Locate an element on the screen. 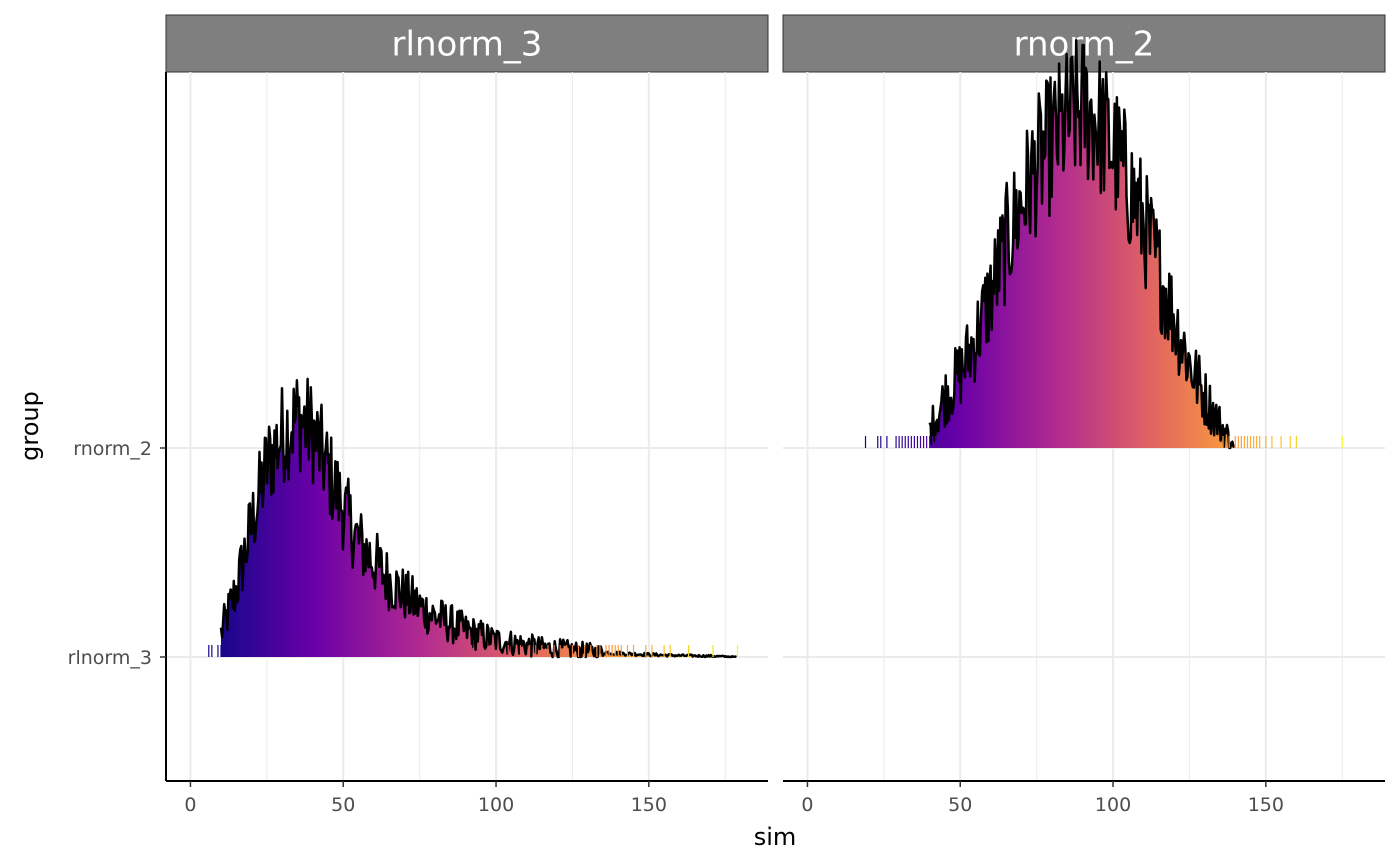 The height and width of the screenshot is (866, 1400). facet-strip-label: rlnorm_3 is located at coordinates (467, 45).